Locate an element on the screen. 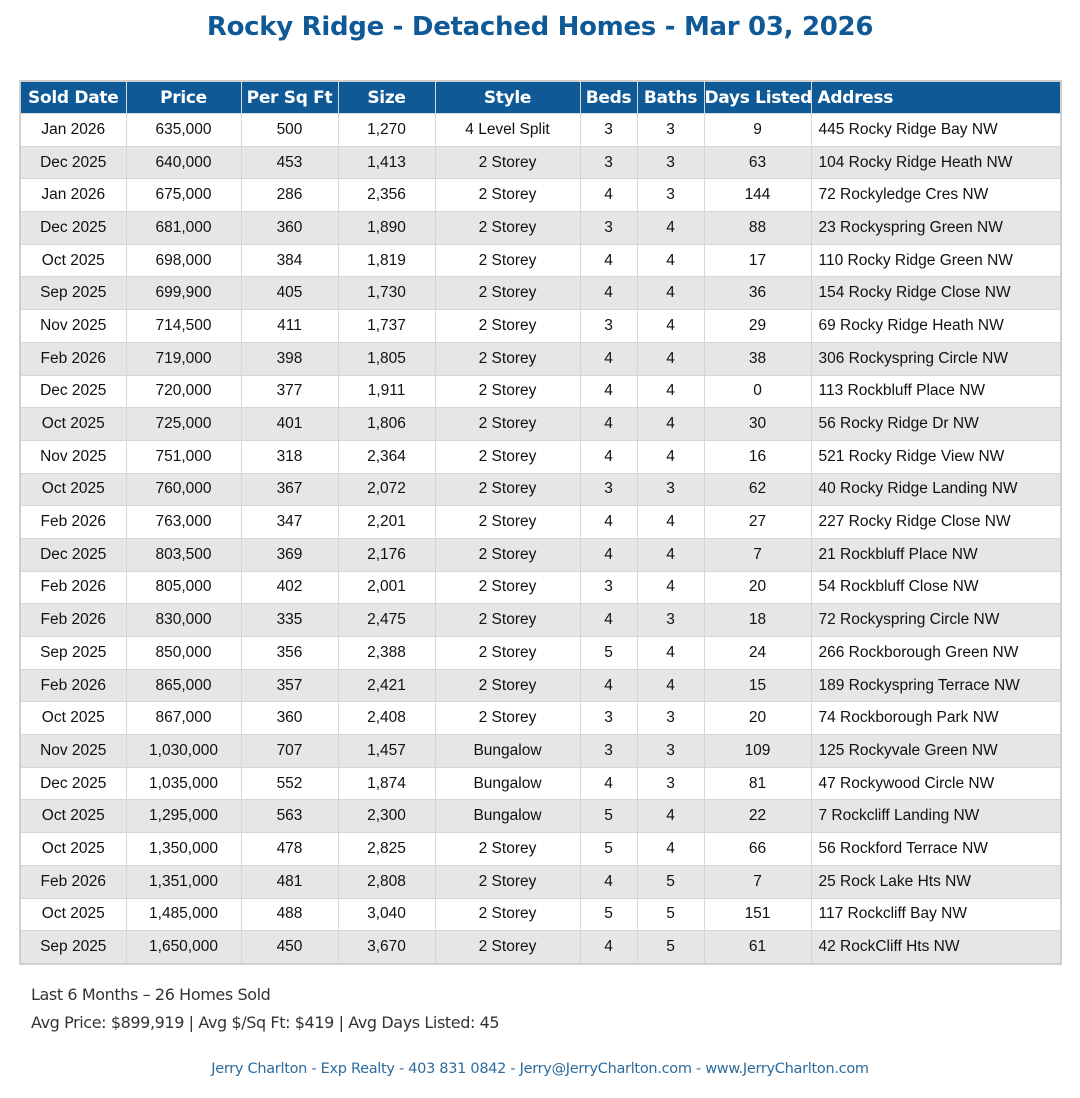  cell-address: 72 Rockyspring Circle NW is located at coordinates (936, 620).